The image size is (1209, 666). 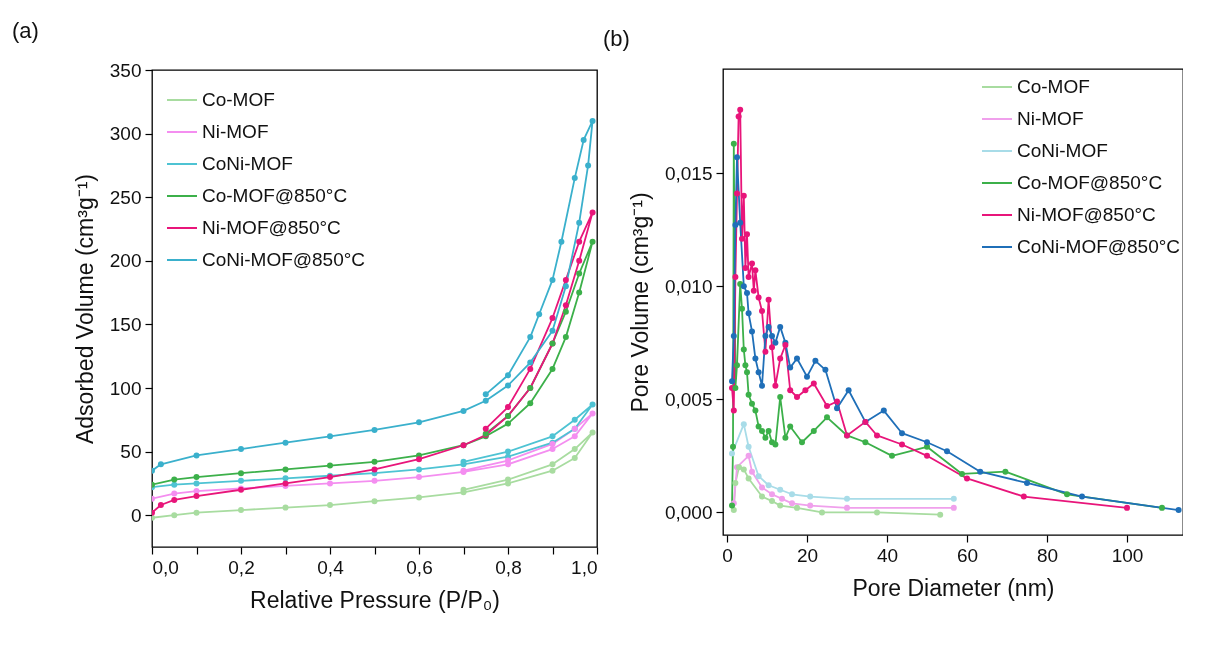 What do you see at coordinates (125, 70) in the screenshot?
I see `y-tick-label: 350` at bounding box center [125, 70].